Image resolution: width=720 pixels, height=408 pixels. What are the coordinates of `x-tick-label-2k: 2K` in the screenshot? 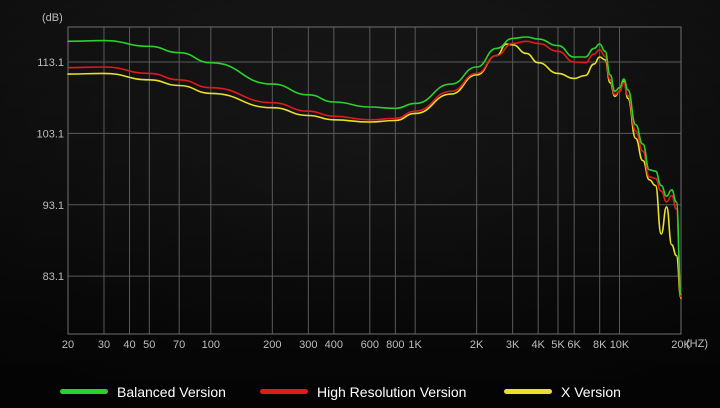 It's located at (477, 345).